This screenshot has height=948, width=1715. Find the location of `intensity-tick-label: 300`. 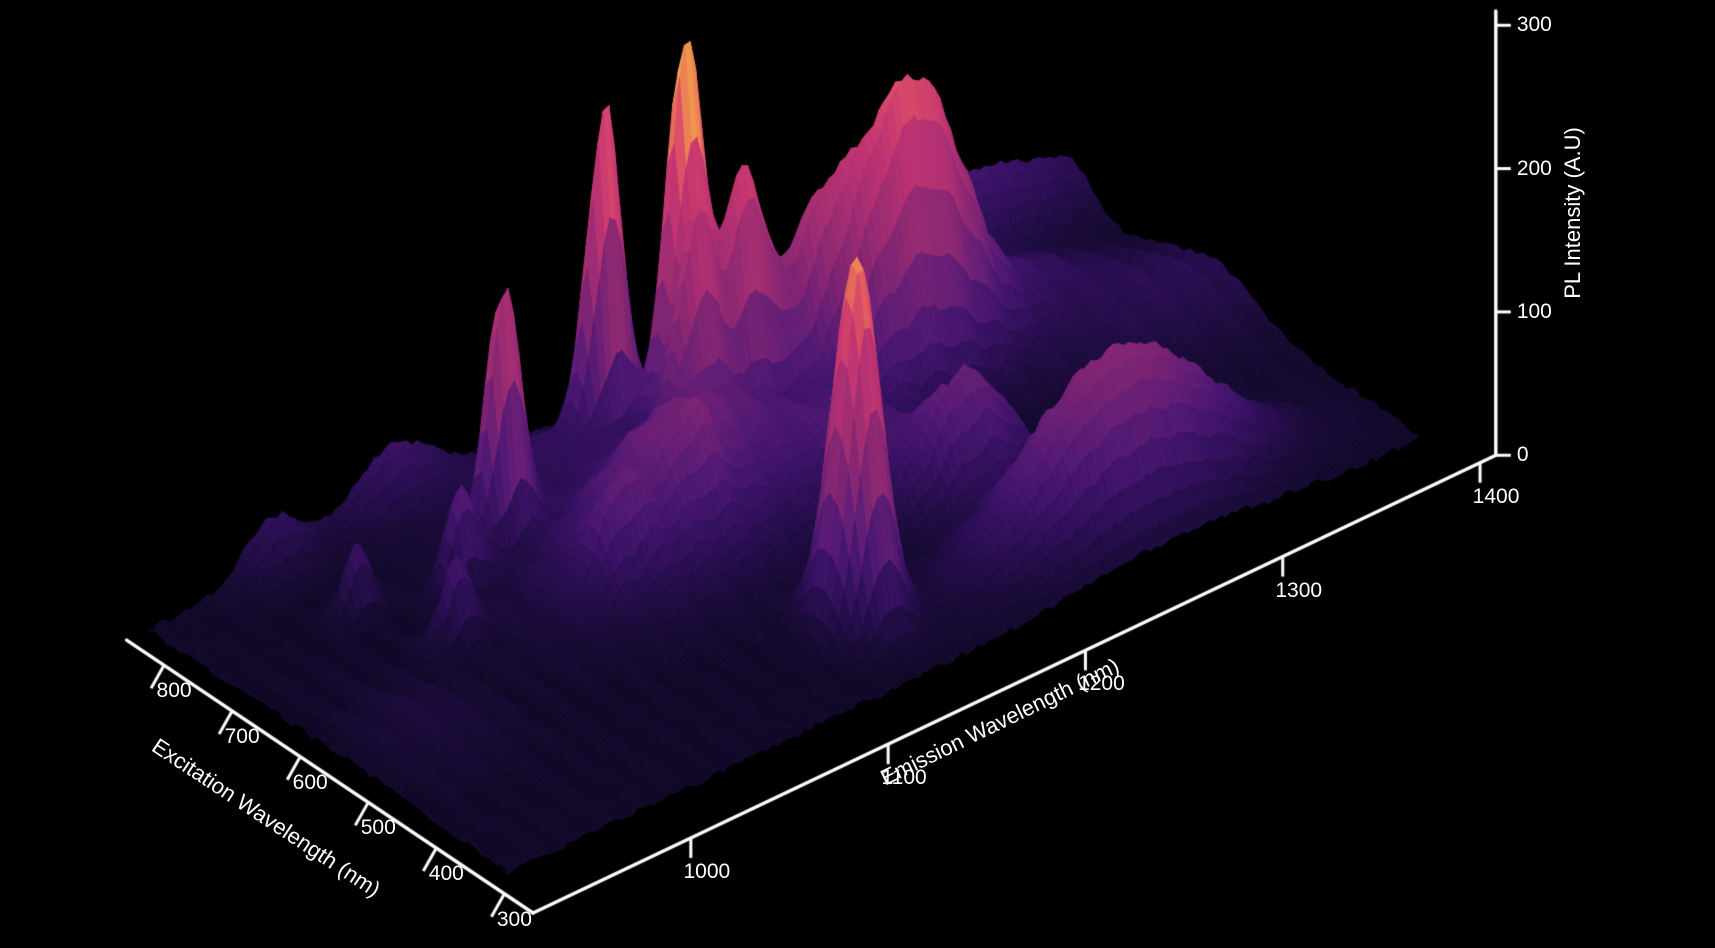

intensity-tick-label: 300 is located at coordinates (1534, 25).